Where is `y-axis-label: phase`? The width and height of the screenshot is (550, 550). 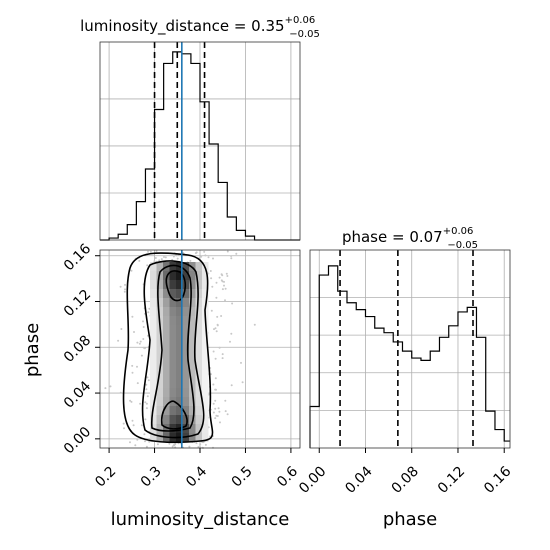
y-axis-label: phase is located at coordinates (32, 350).